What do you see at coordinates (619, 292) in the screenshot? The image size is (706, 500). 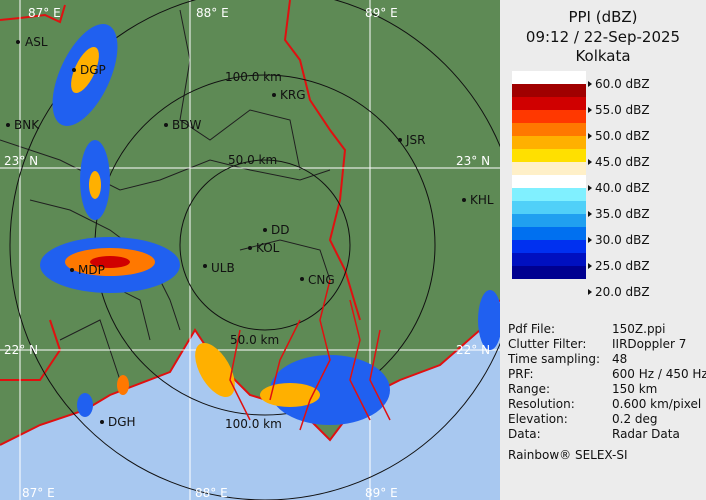 I see `color-scale-label: 20.0 dBZ` at bounding box center [619, 292].